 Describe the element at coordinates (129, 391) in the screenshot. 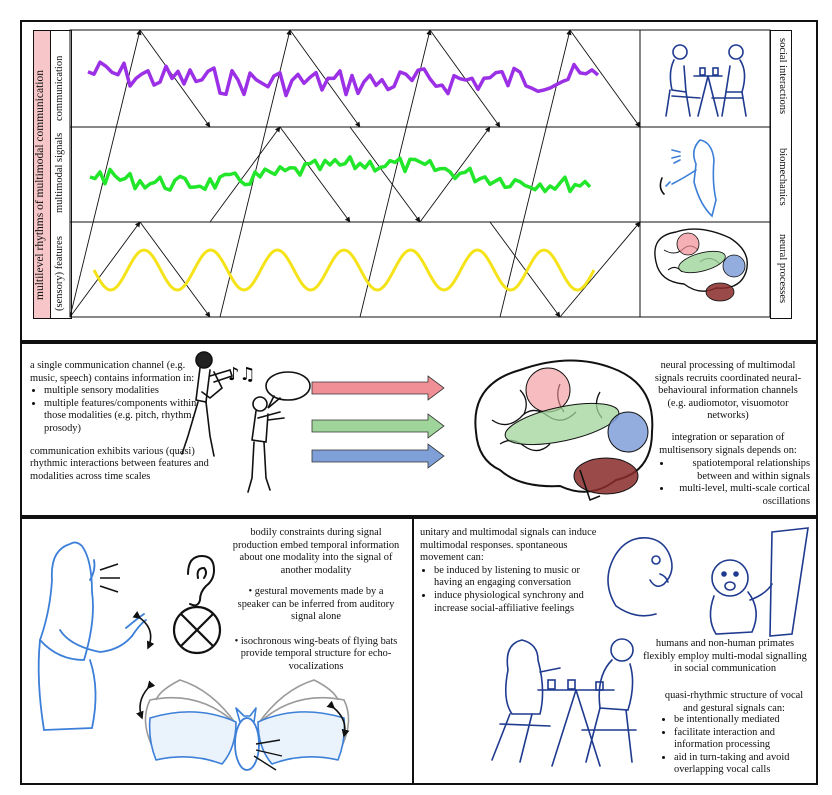

I see `middle-left-bullet-1: multiple sensory modalities` at that location.